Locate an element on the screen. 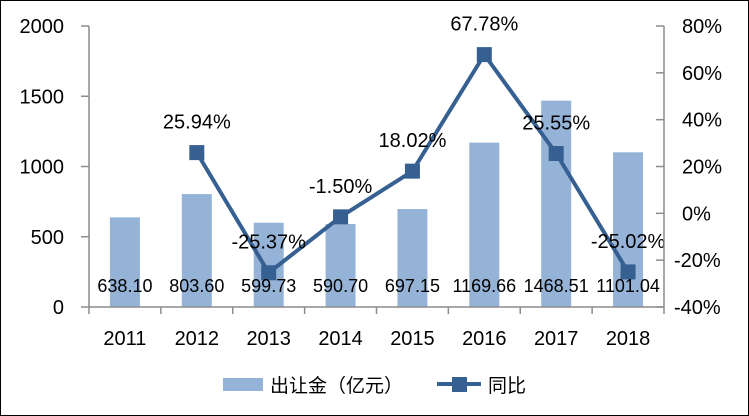 This screenshot has height=416, width=749. marker-2012 is located at coordinates (197, 153).